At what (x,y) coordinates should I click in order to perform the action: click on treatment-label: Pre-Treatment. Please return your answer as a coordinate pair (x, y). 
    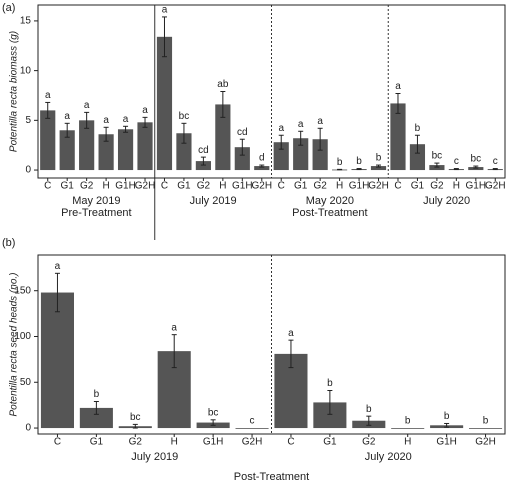
    Looking at the image, I should click on (96, 213).